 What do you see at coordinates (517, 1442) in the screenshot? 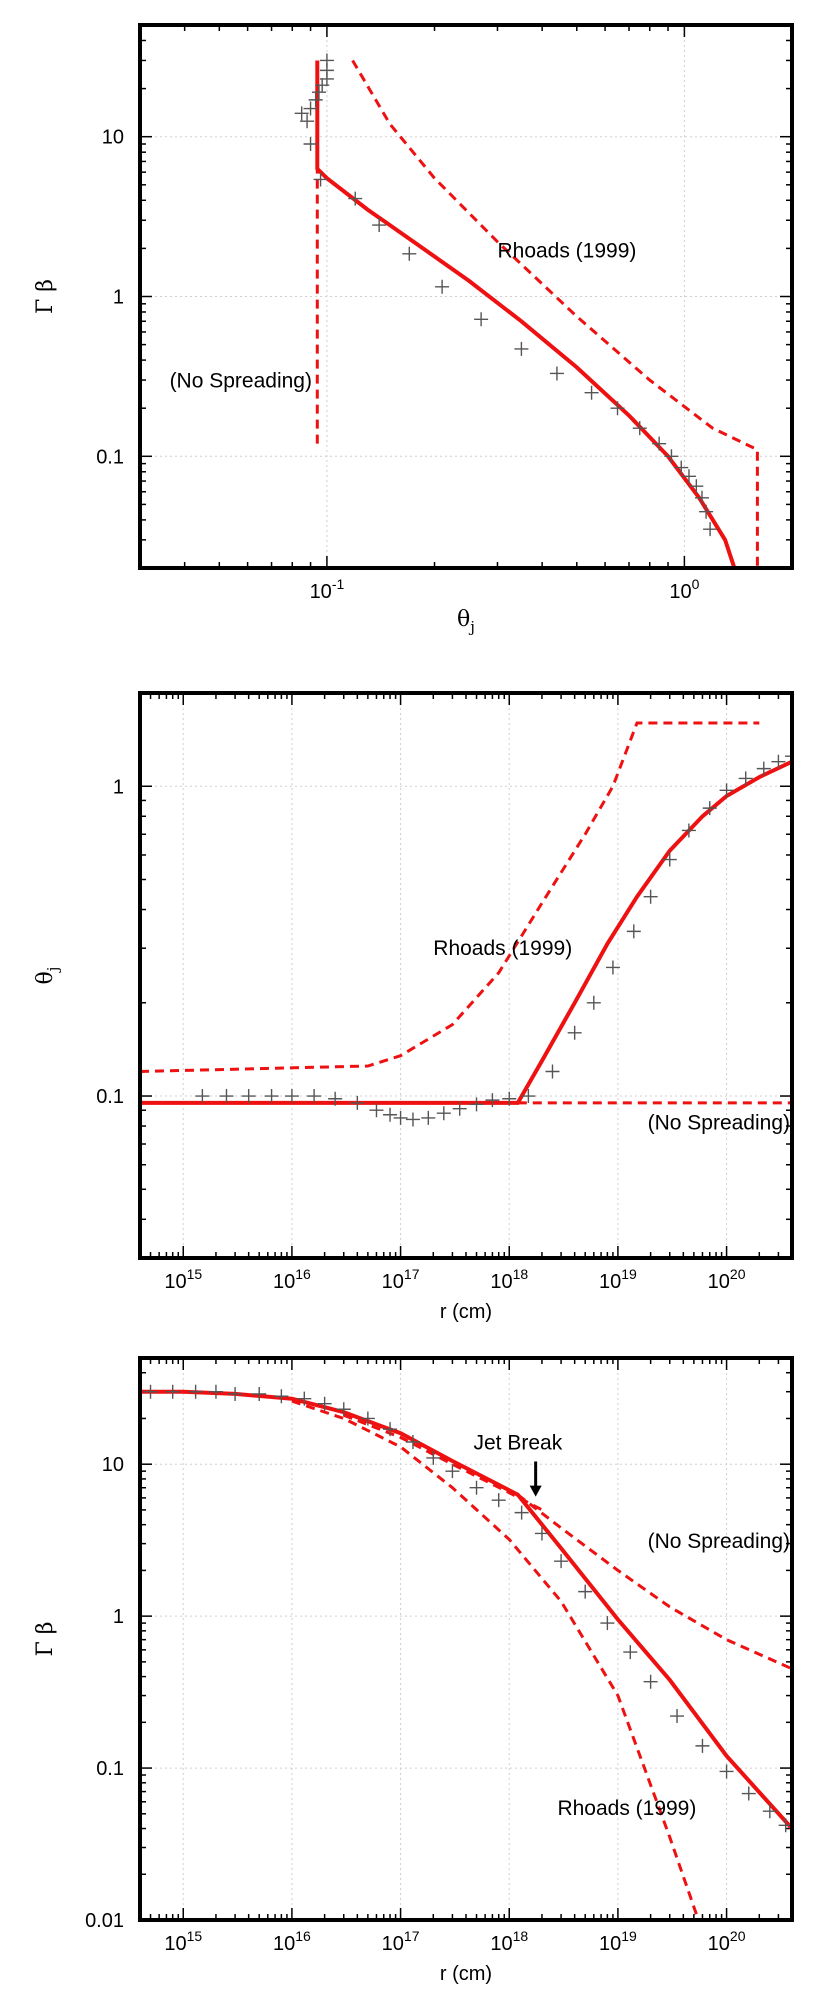
I see `annotation-label: Jet Break` at bounding box center [517, 1442].